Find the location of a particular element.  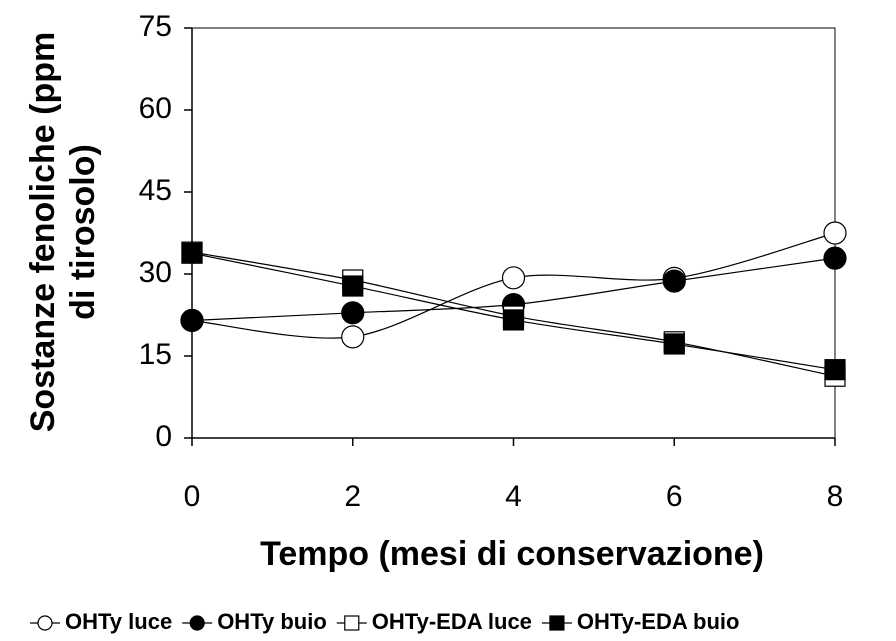

x-tick-label: 6 is located at coordinates (674, 496).